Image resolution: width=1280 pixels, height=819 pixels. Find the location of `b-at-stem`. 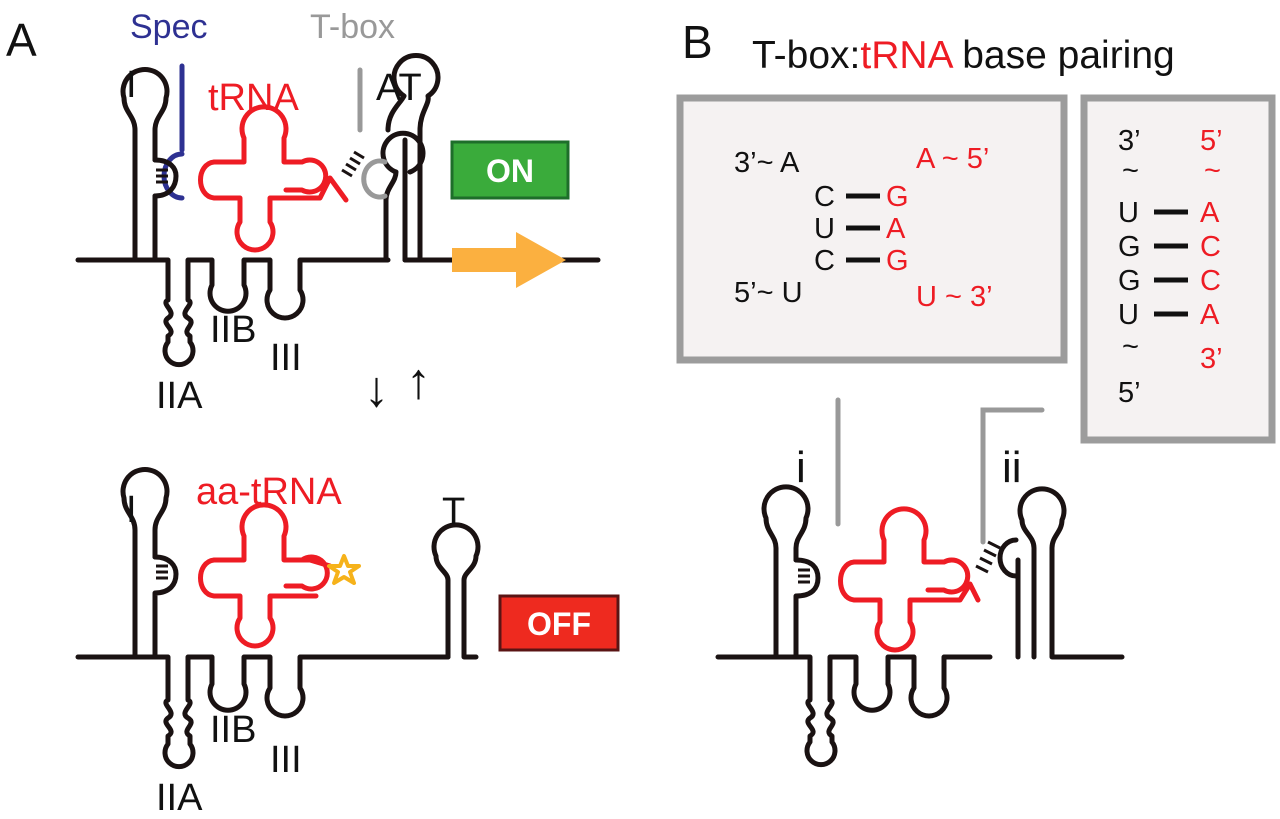

b-at-stem is located at coordinates (1070, 573).